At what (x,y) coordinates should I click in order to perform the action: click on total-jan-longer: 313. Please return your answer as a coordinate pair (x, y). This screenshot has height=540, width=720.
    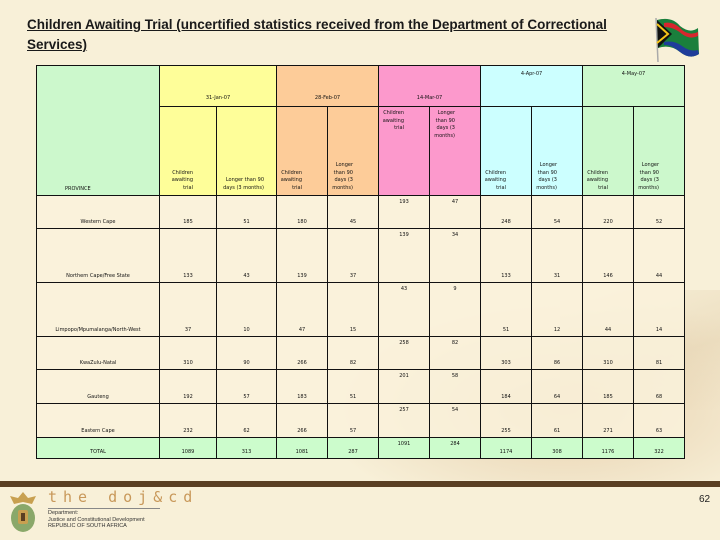
    Looking at the image, I should click on (246, 448).